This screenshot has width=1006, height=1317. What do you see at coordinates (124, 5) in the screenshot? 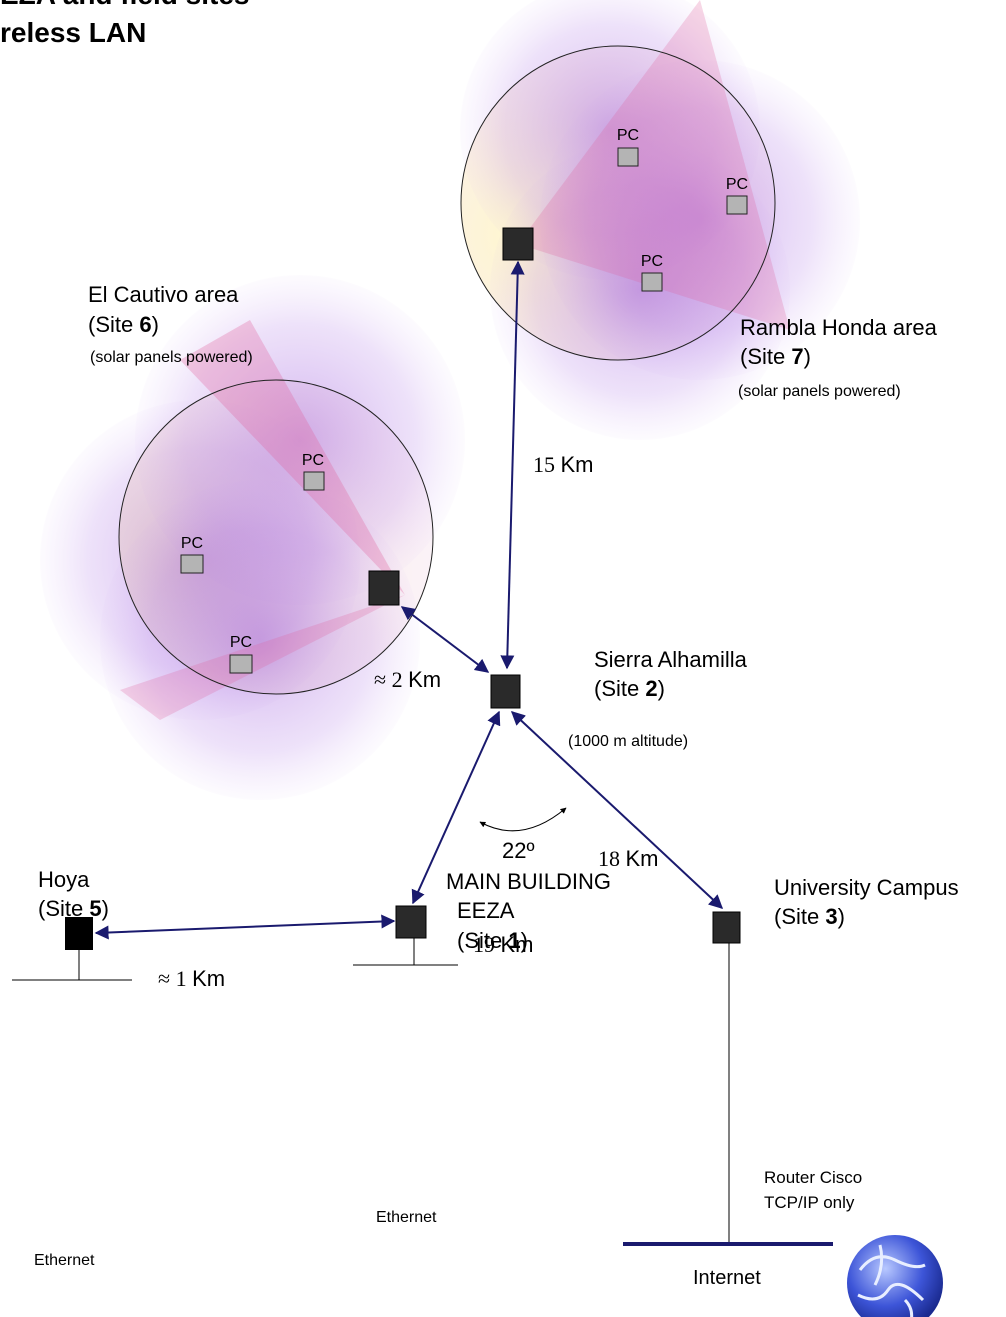
I see `title-line: EZA and field sites` at bounding box center [124, 5].